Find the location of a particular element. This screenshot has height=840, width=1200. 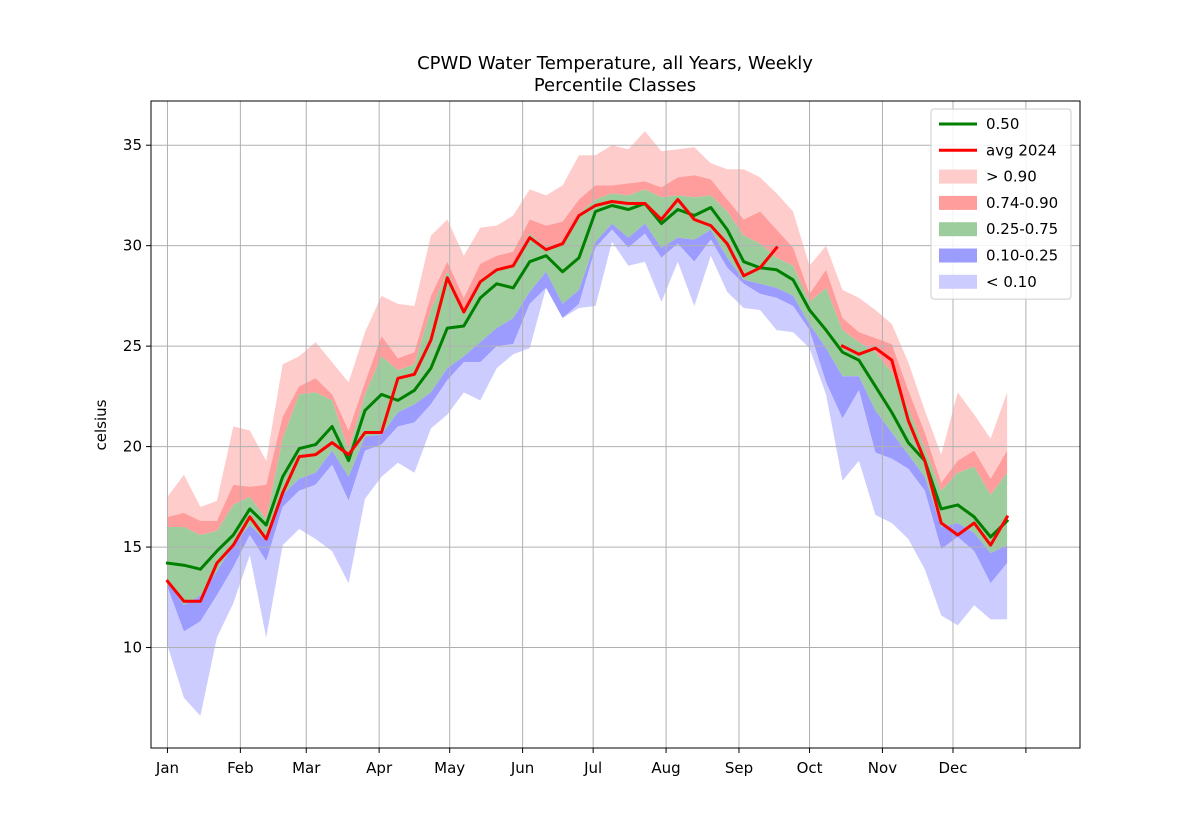

legend-label: 0.74-0.90 is located at coordinates (1022, 203).